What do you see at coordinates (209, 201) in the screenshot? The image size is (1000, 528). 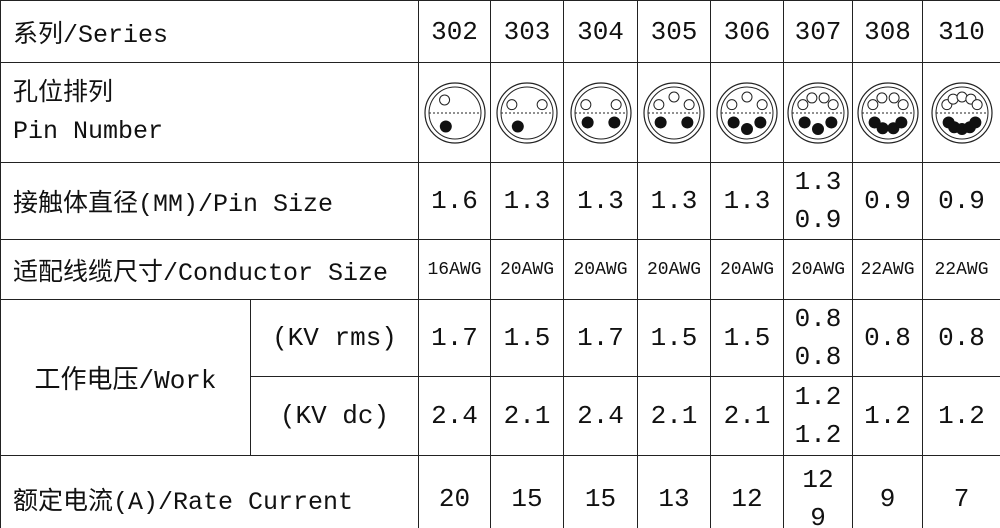 I see `row-label: 接触体直径(MM)/Pin Size` at bounding box center [209, 201].